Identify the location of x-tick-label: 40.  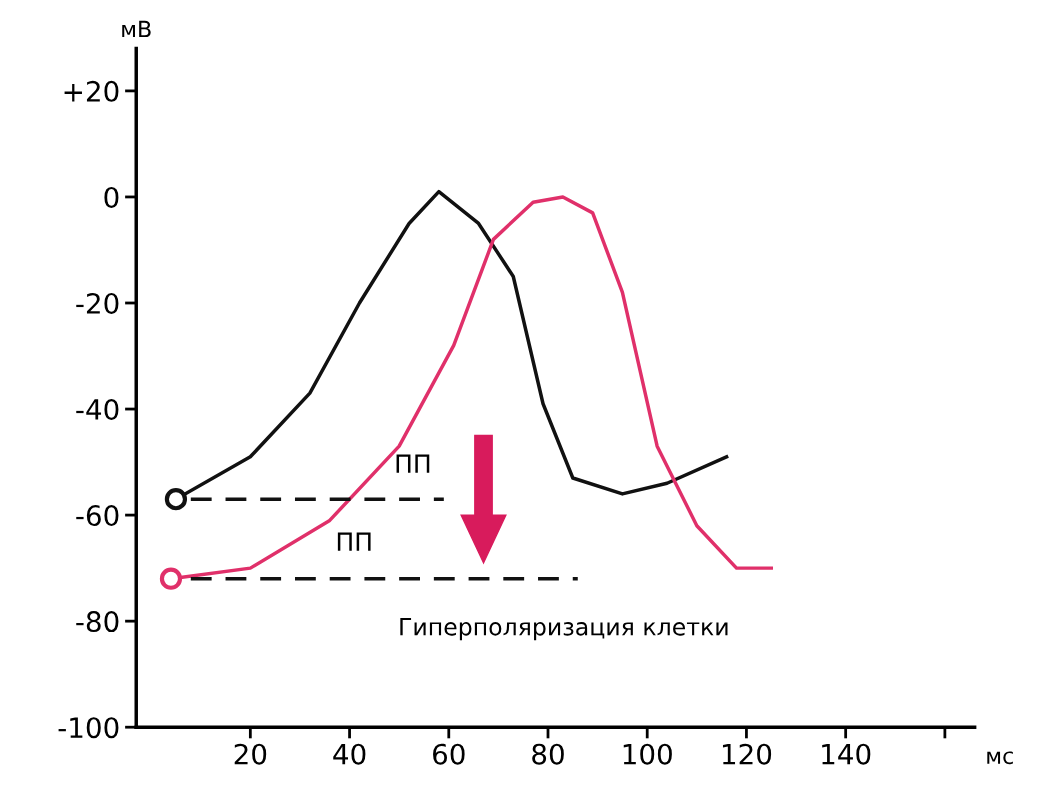
(349, 754).